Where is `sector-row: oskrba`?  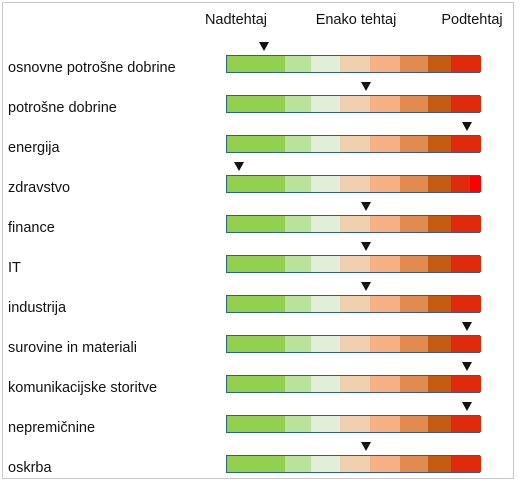
sector-row: oskrba is located at coordinates (260, 458).